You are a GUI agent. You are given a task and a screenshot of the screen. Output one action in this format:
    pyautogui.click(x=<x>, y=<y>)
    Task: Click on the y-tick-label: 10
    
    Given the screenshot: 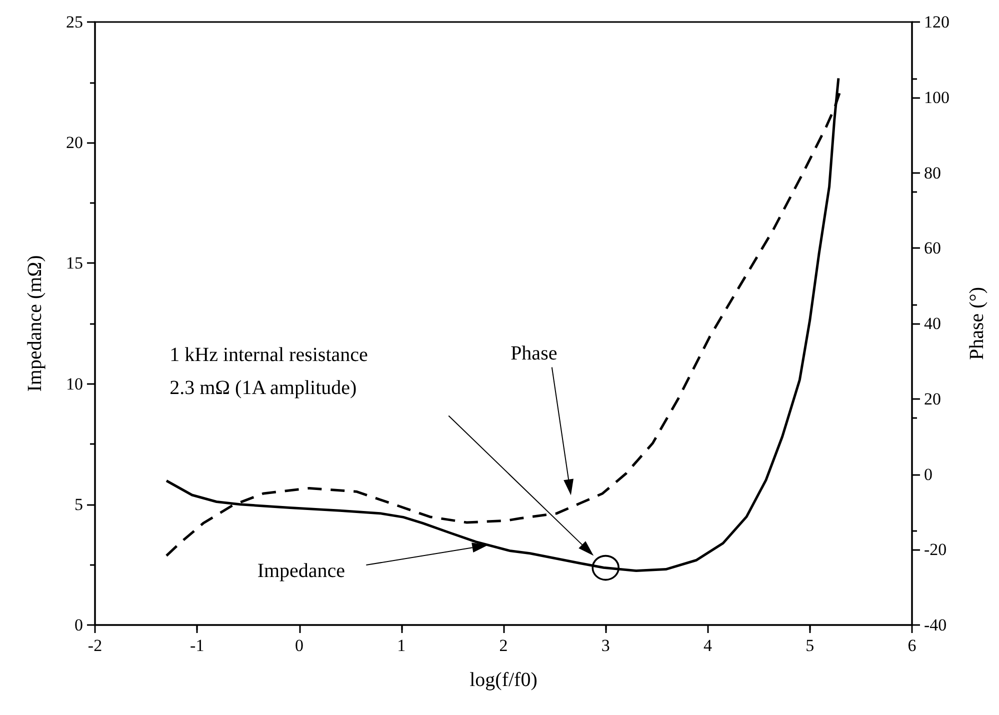 What is the action you would take?
    pyautogui.click(x=74, y=384)
    